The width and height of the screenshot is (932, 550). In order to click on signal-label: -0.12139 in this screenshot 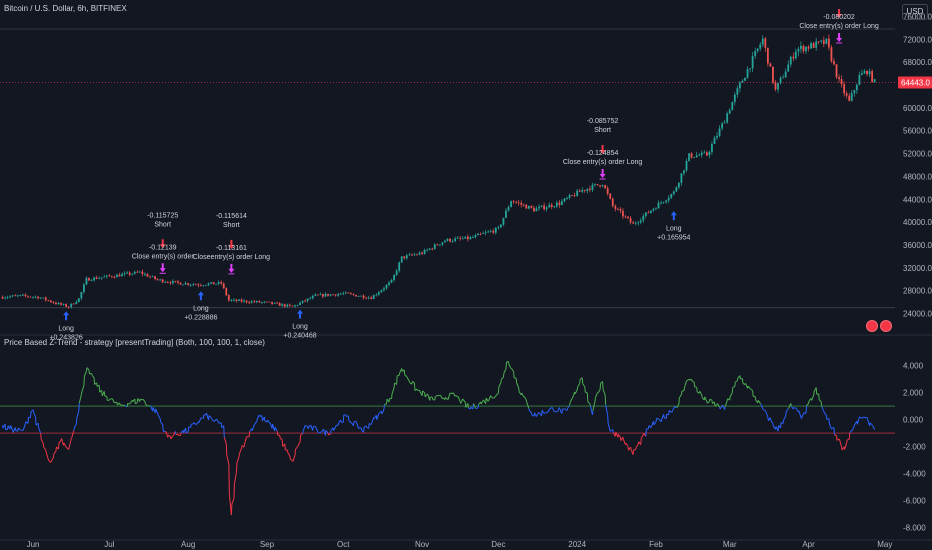, I will do `click(163, 247)`.